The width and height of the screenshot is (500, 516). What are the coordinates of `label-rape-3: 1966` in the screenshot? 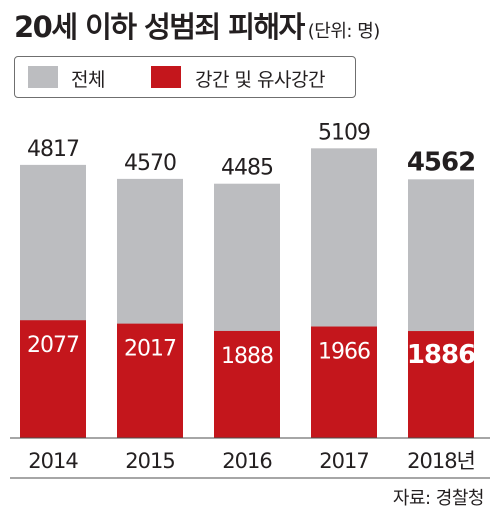 It's located at (344, 352).